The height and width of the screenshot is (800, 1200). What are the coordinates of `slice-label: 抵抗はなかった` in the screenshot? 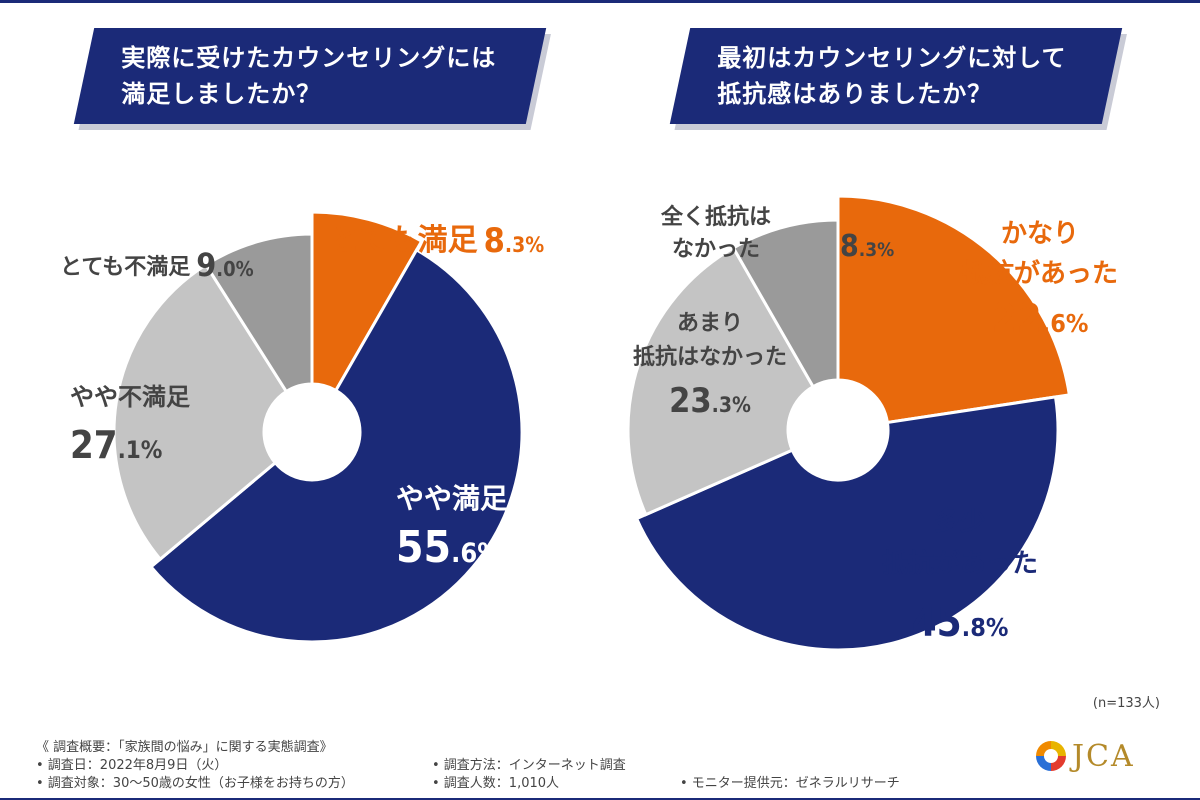 It's located at (710, 357).